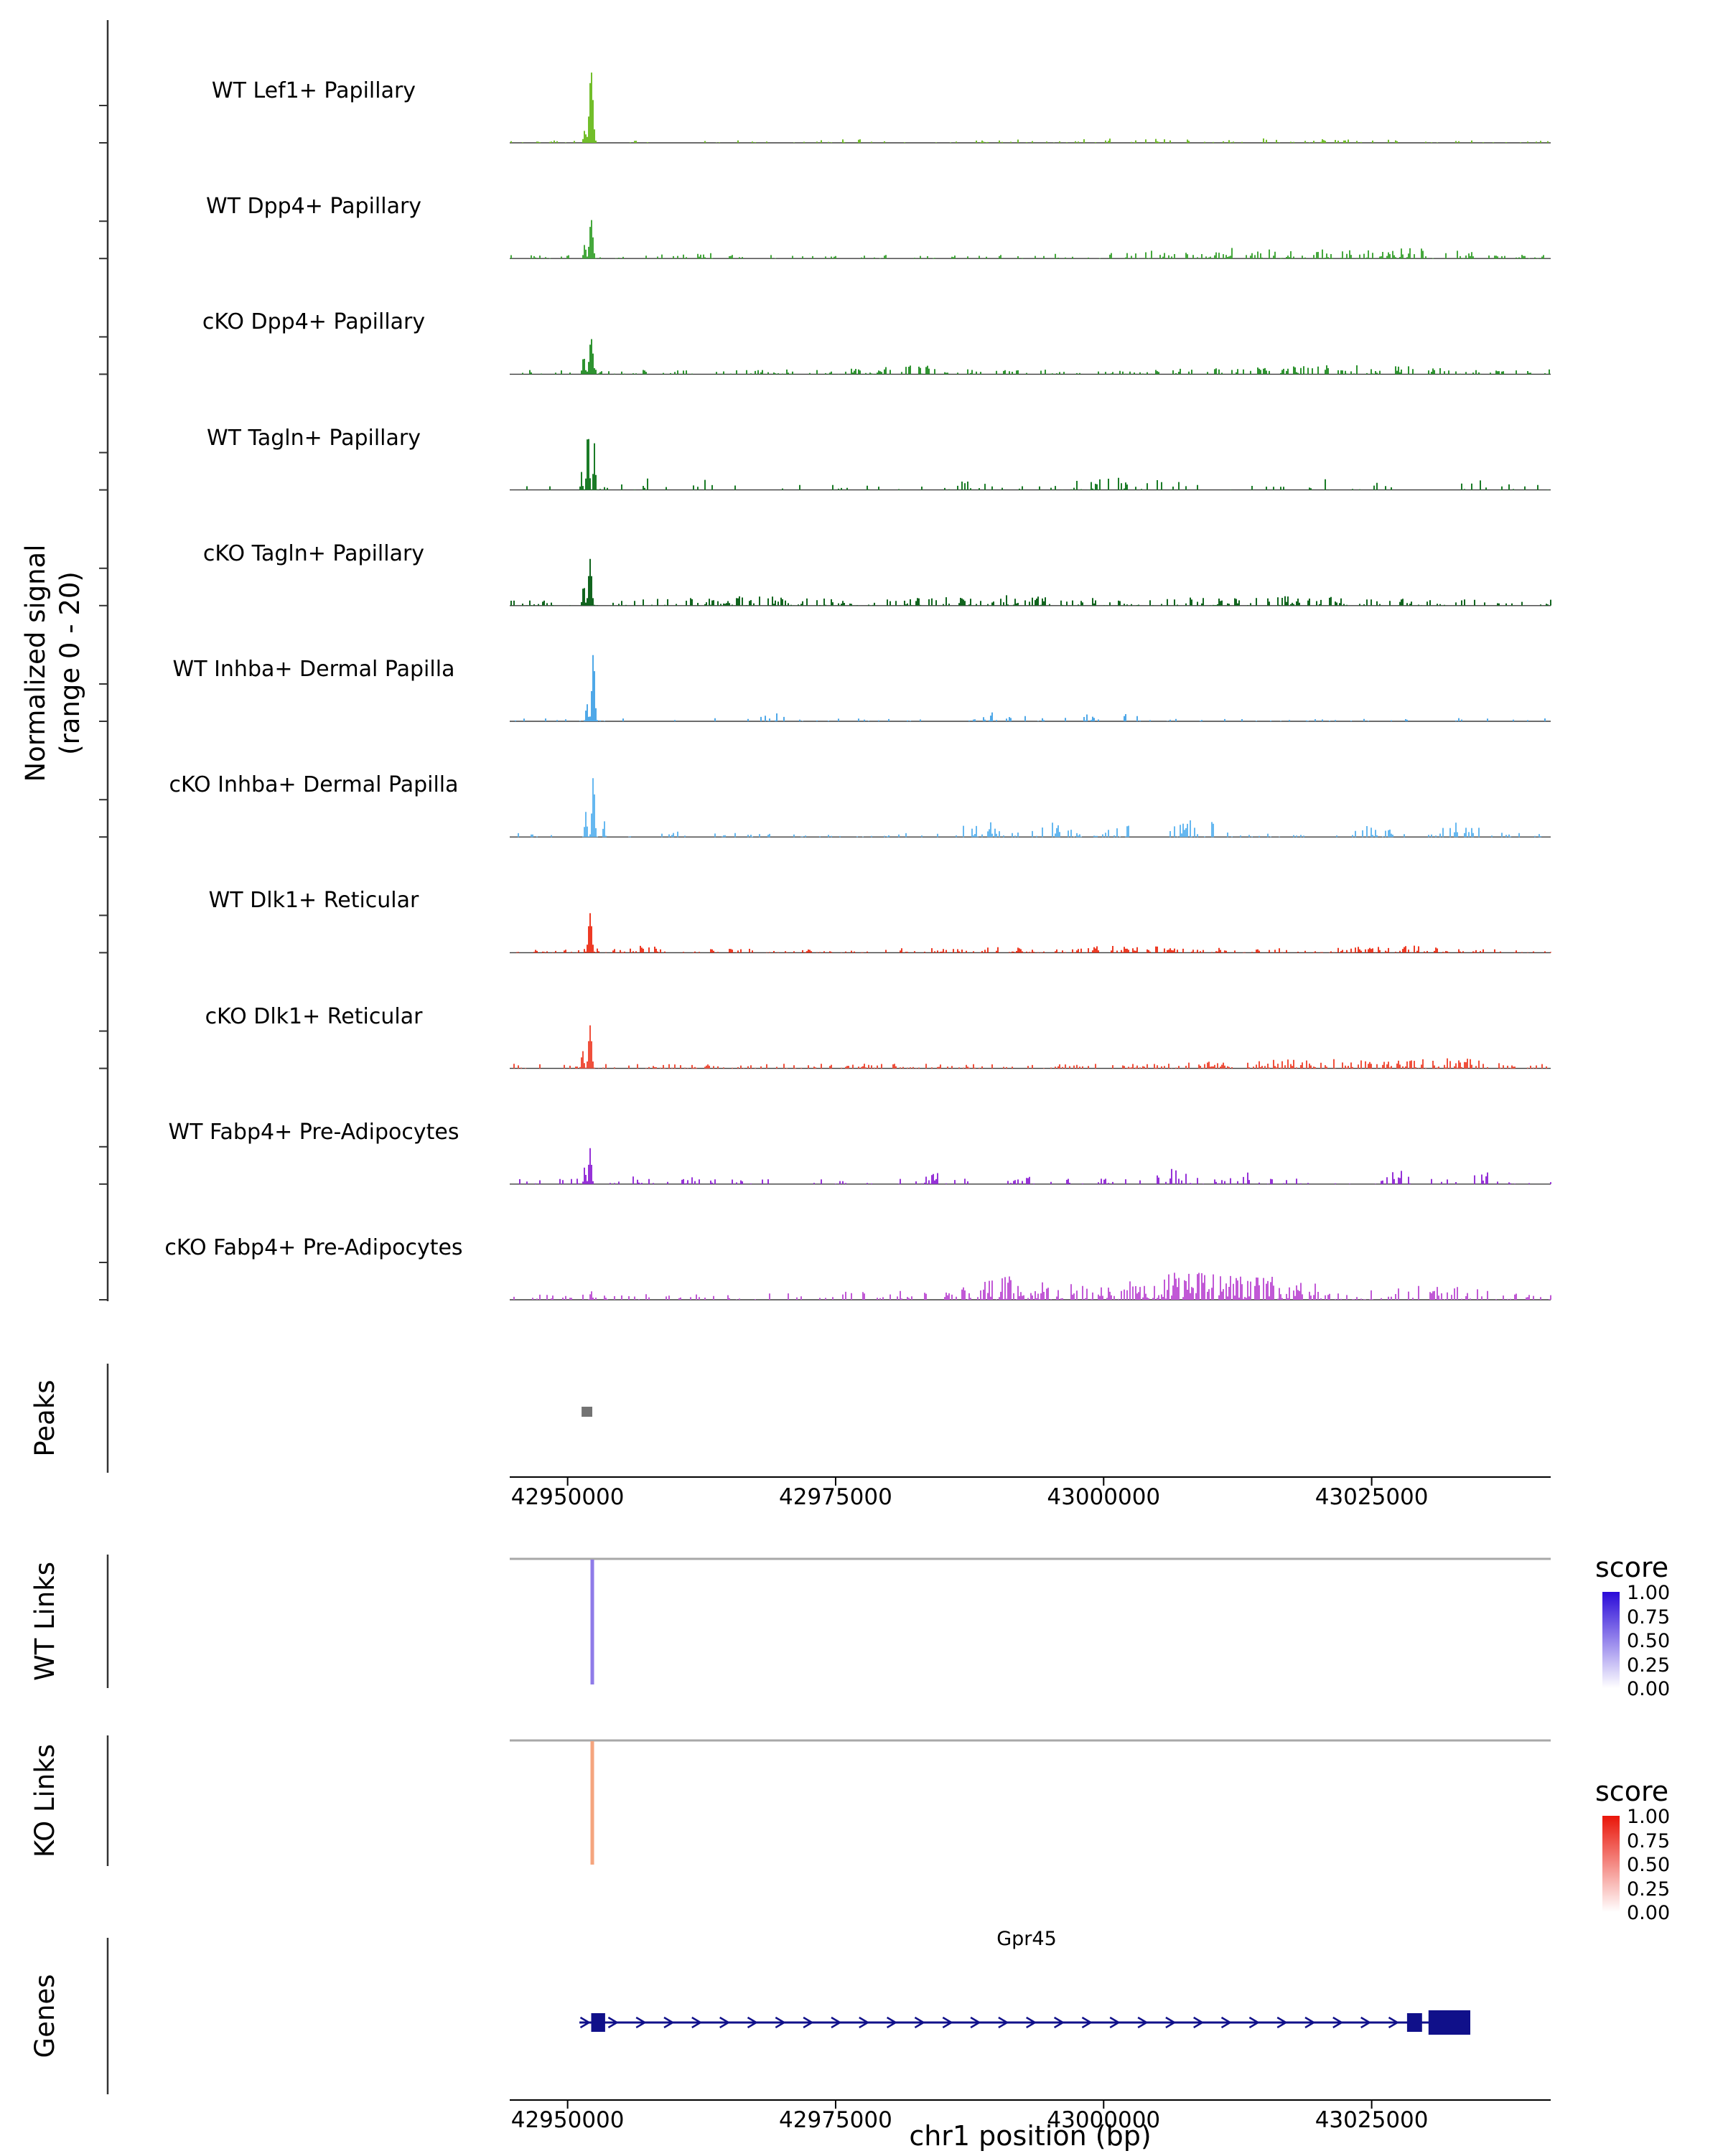  Describe the element at coordinates (313, 553) in the screenshot. I see `track-label: cKO Tagln+ Papillary` at that location.